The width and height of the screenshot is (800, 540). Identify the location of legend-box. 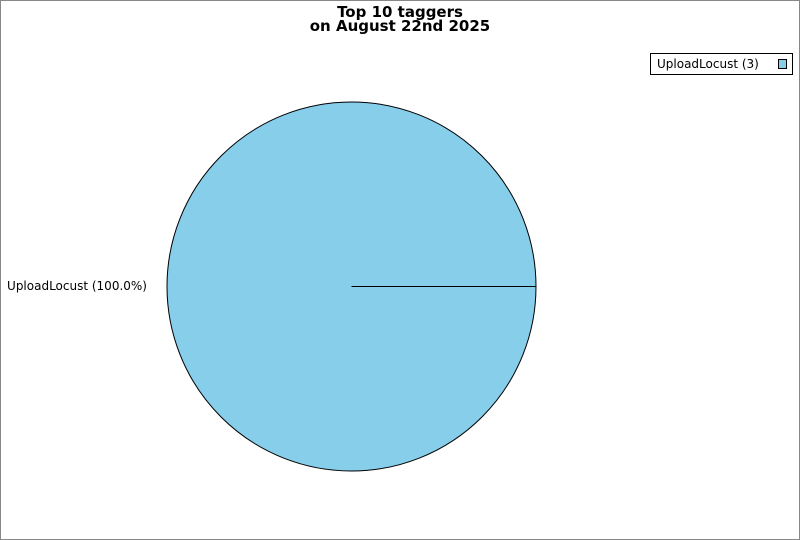
(721, 64).